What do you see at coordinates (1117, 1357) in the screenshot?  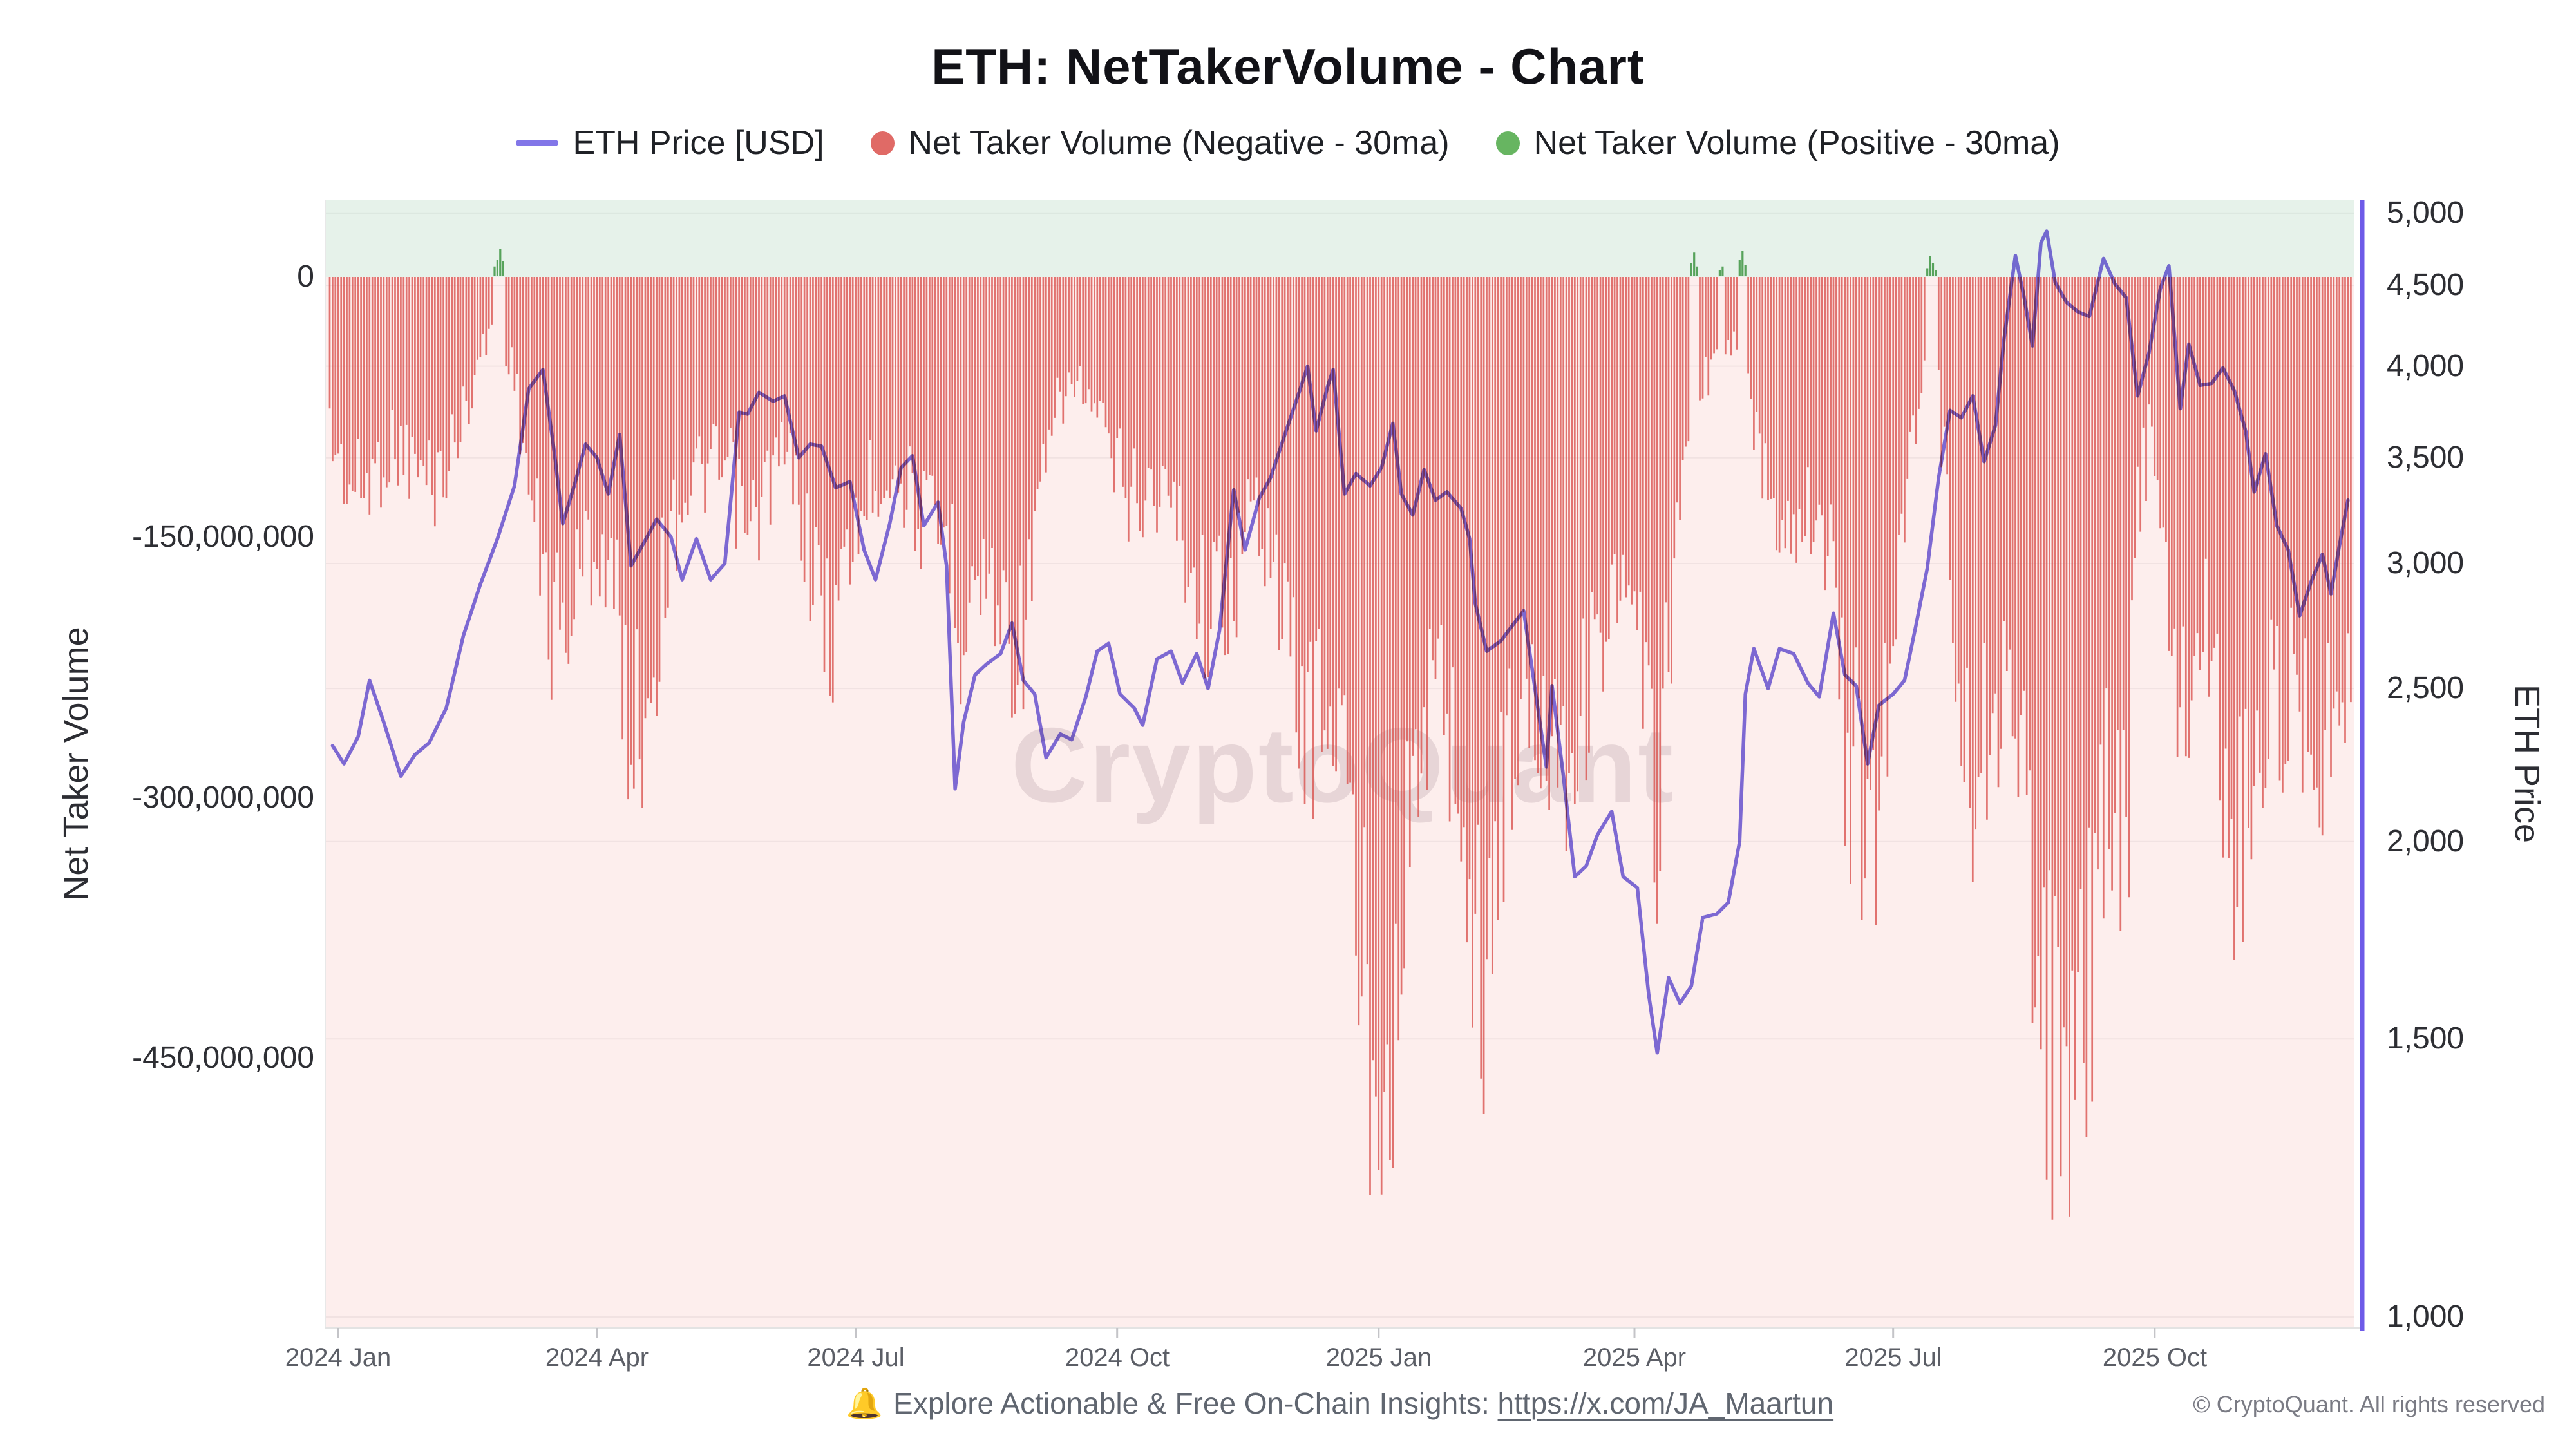 I see `x-axis-tick-label: 2024 Oct` at bounding box center [1117, 1357].